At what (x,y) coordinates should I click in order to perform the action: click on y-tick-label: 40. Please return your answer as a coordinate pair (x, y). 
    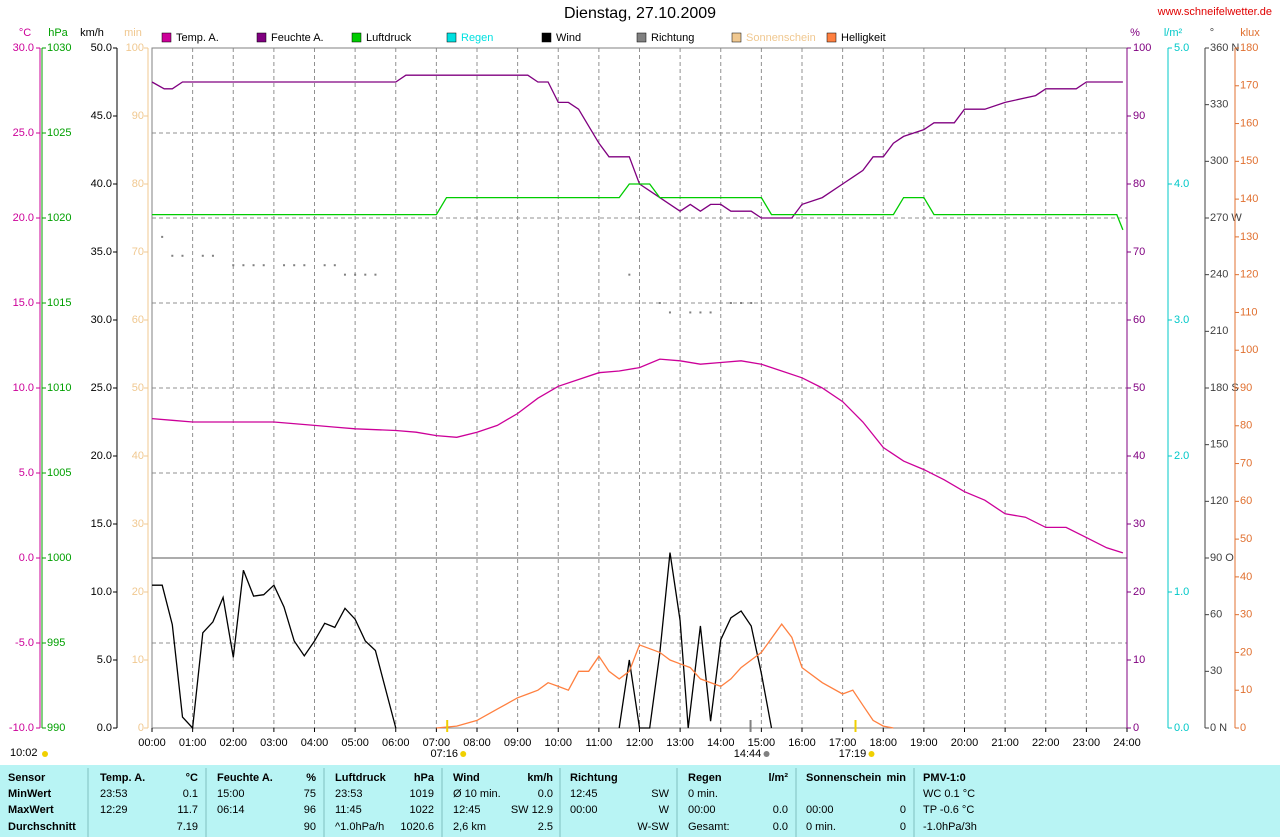
    Looking at the image, I should click on (1246, 577).